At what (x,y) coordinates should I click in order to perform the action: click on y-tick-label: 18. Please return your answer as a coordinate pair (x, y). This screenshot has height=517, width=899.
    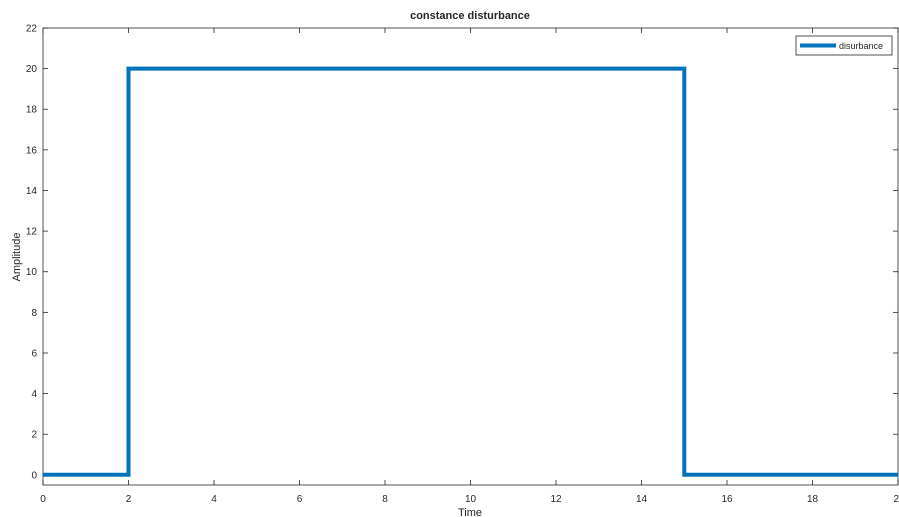
    Looking at the image, I should click on (32, 110).